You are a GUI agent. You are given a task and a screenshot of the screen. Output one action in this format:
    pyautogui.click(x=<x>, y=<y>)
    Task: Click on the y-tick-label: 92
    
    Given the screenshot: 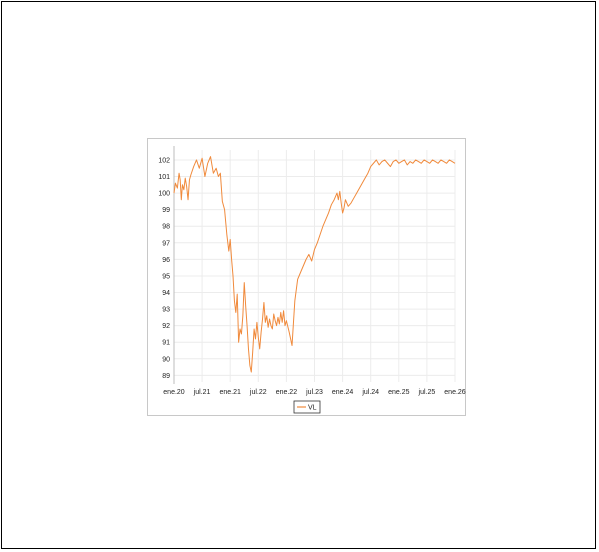 What is the action you would take?
    pyautogui.click(x=166, y=326)
    